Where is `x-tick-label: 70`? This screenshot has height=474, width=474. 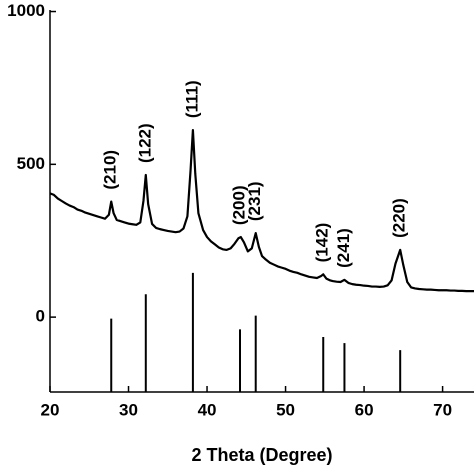 x-tick-label: 70 is located at coordinates (442, 409).